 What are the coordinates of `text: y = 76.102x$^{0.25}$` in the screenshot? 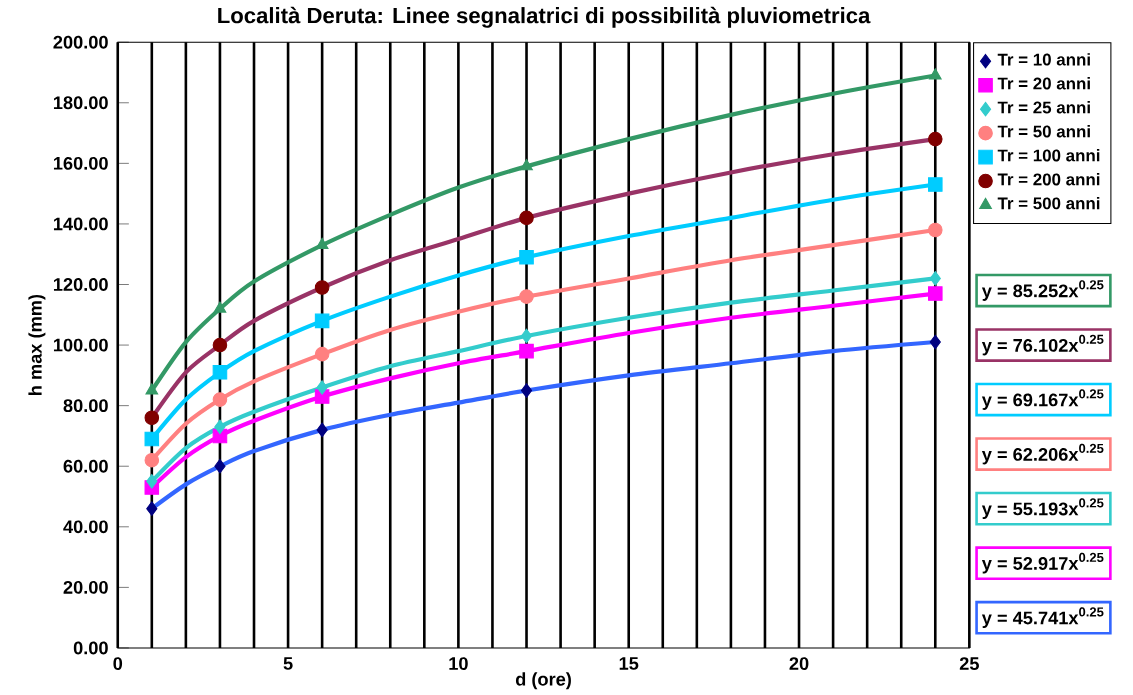 It's located at (1042, 345).